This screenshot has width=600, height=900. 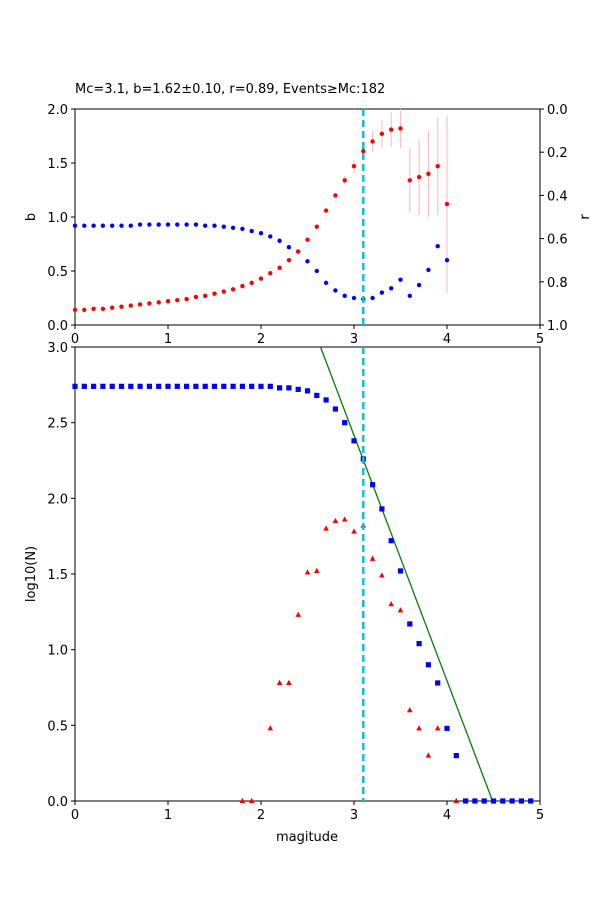 What do you see at coordinates (168, 339) in the screenshot?
I see `top-x-tick-label: 1` at bounding box center [168, 339].